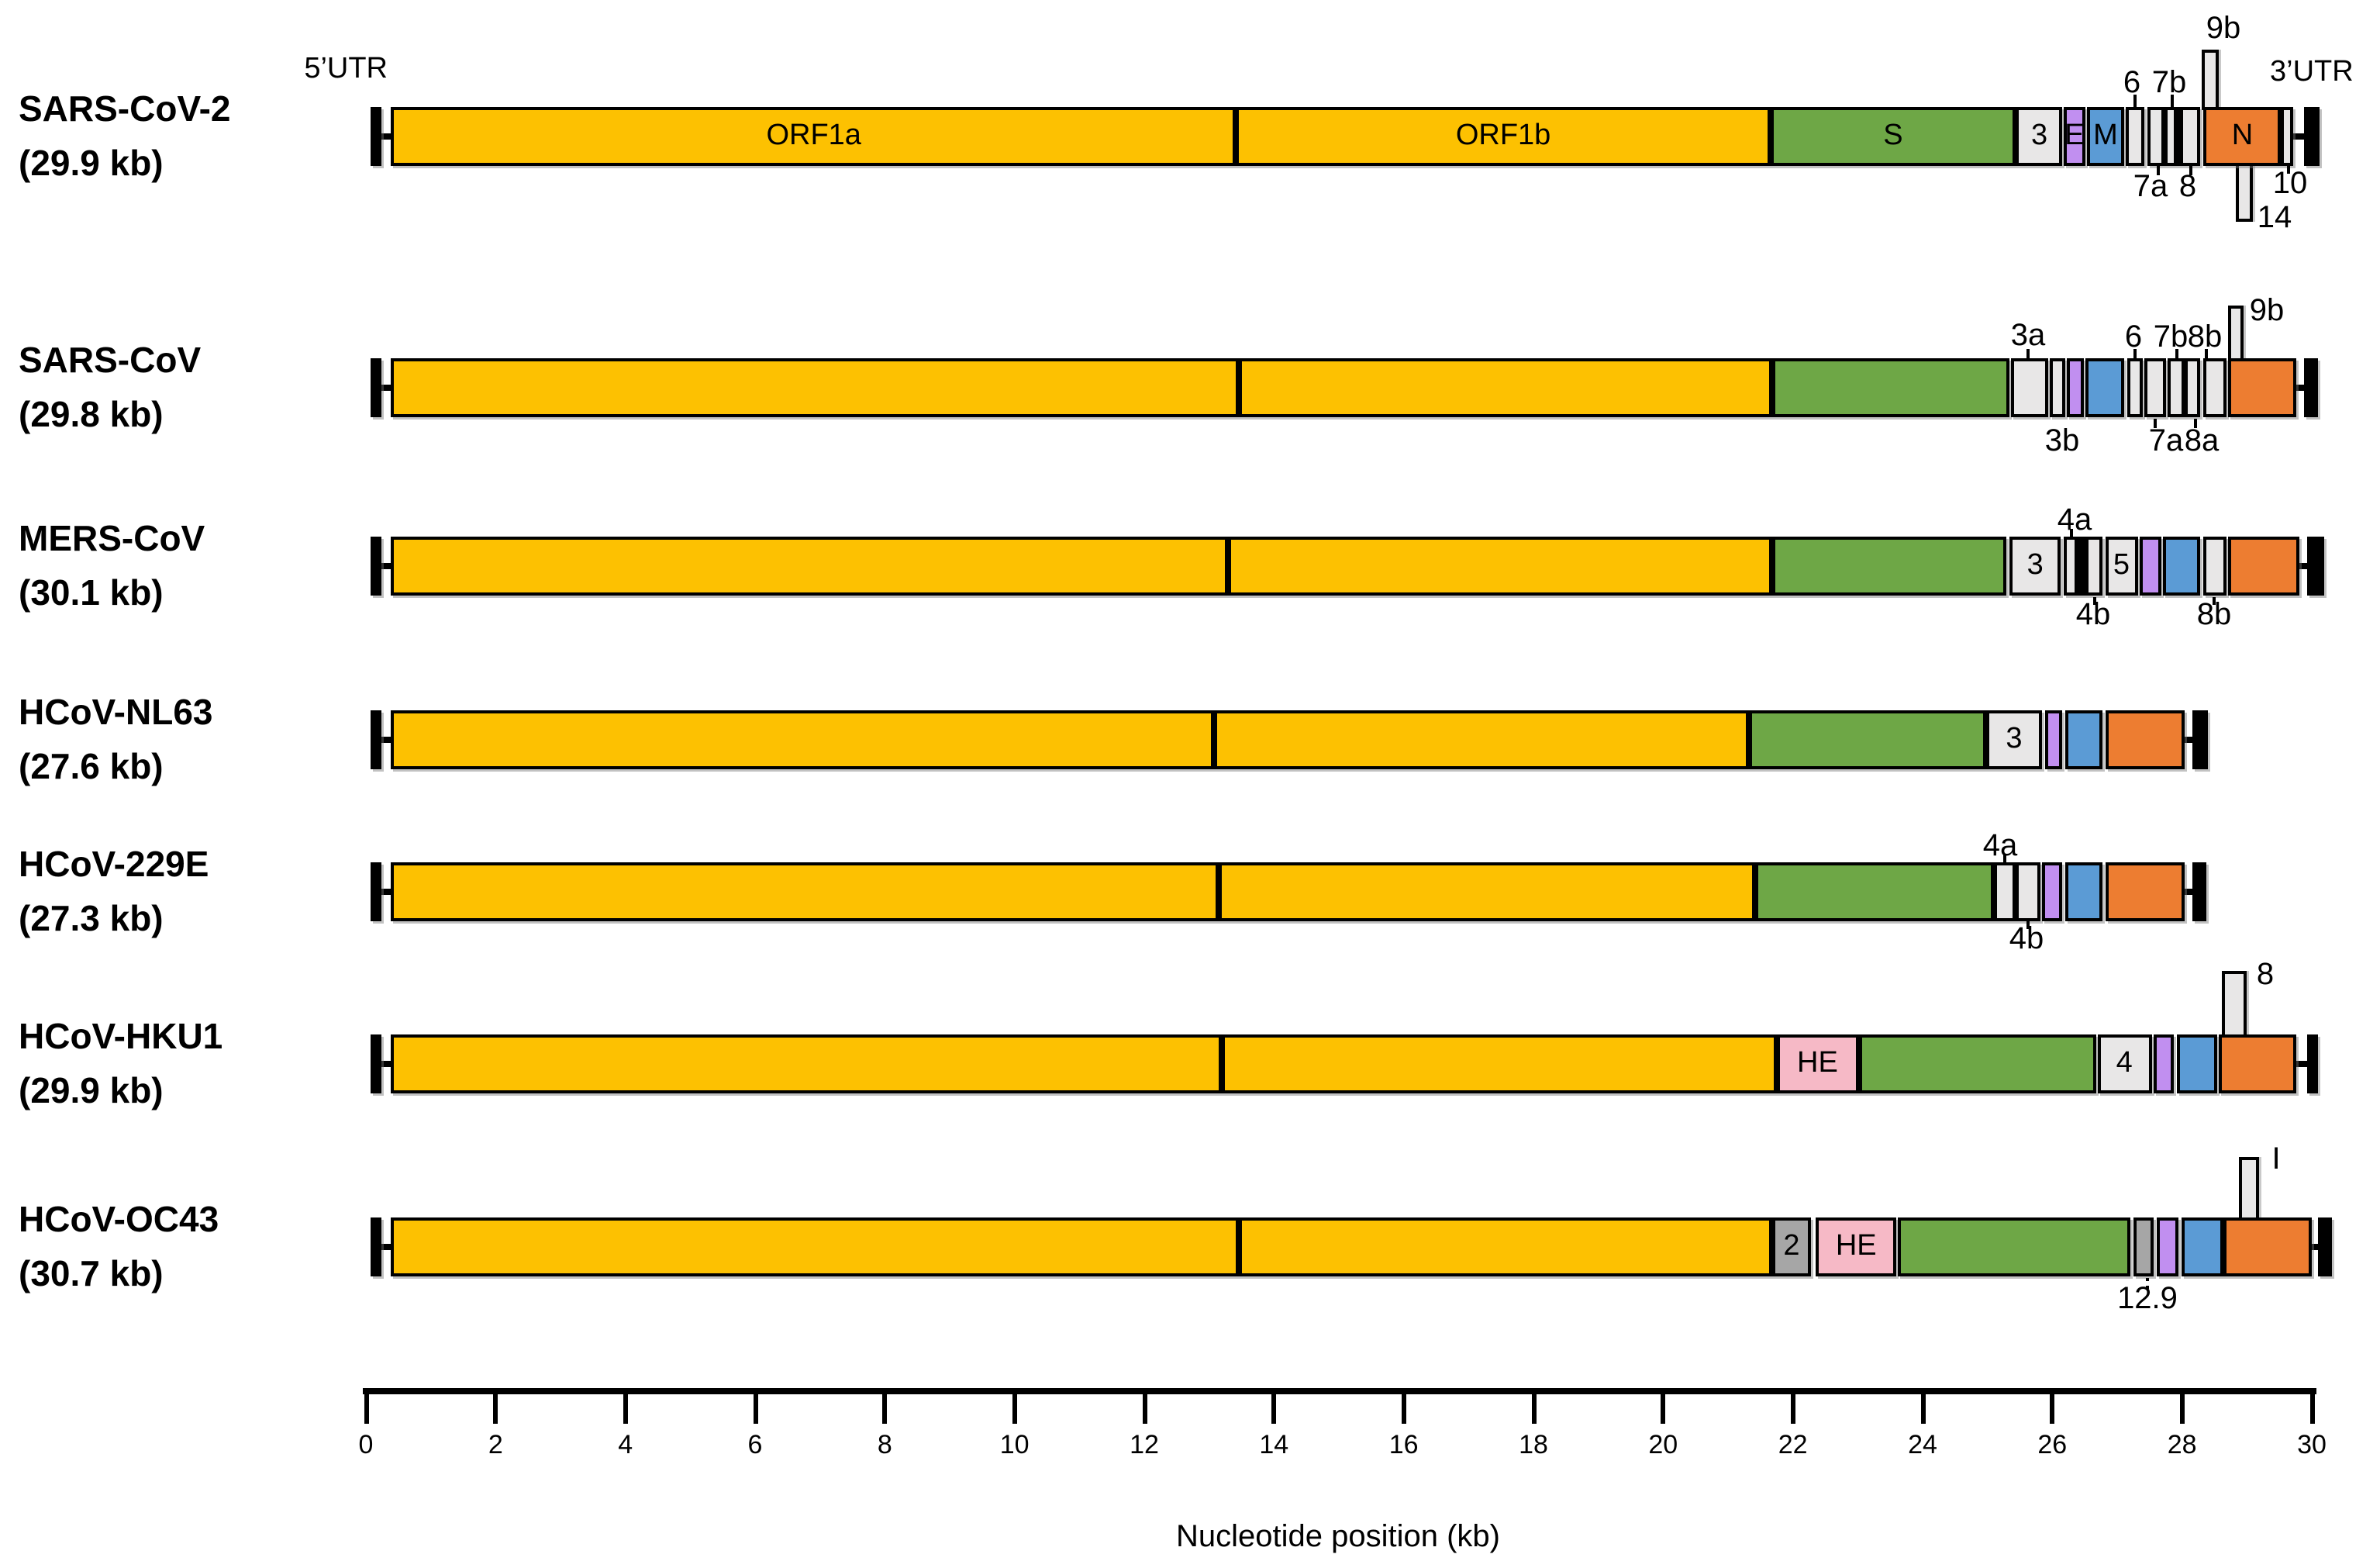 Image resolution: width=2380 pixels, height=1568 pixels. I want to click on segment-7b, so click(2171, 136).